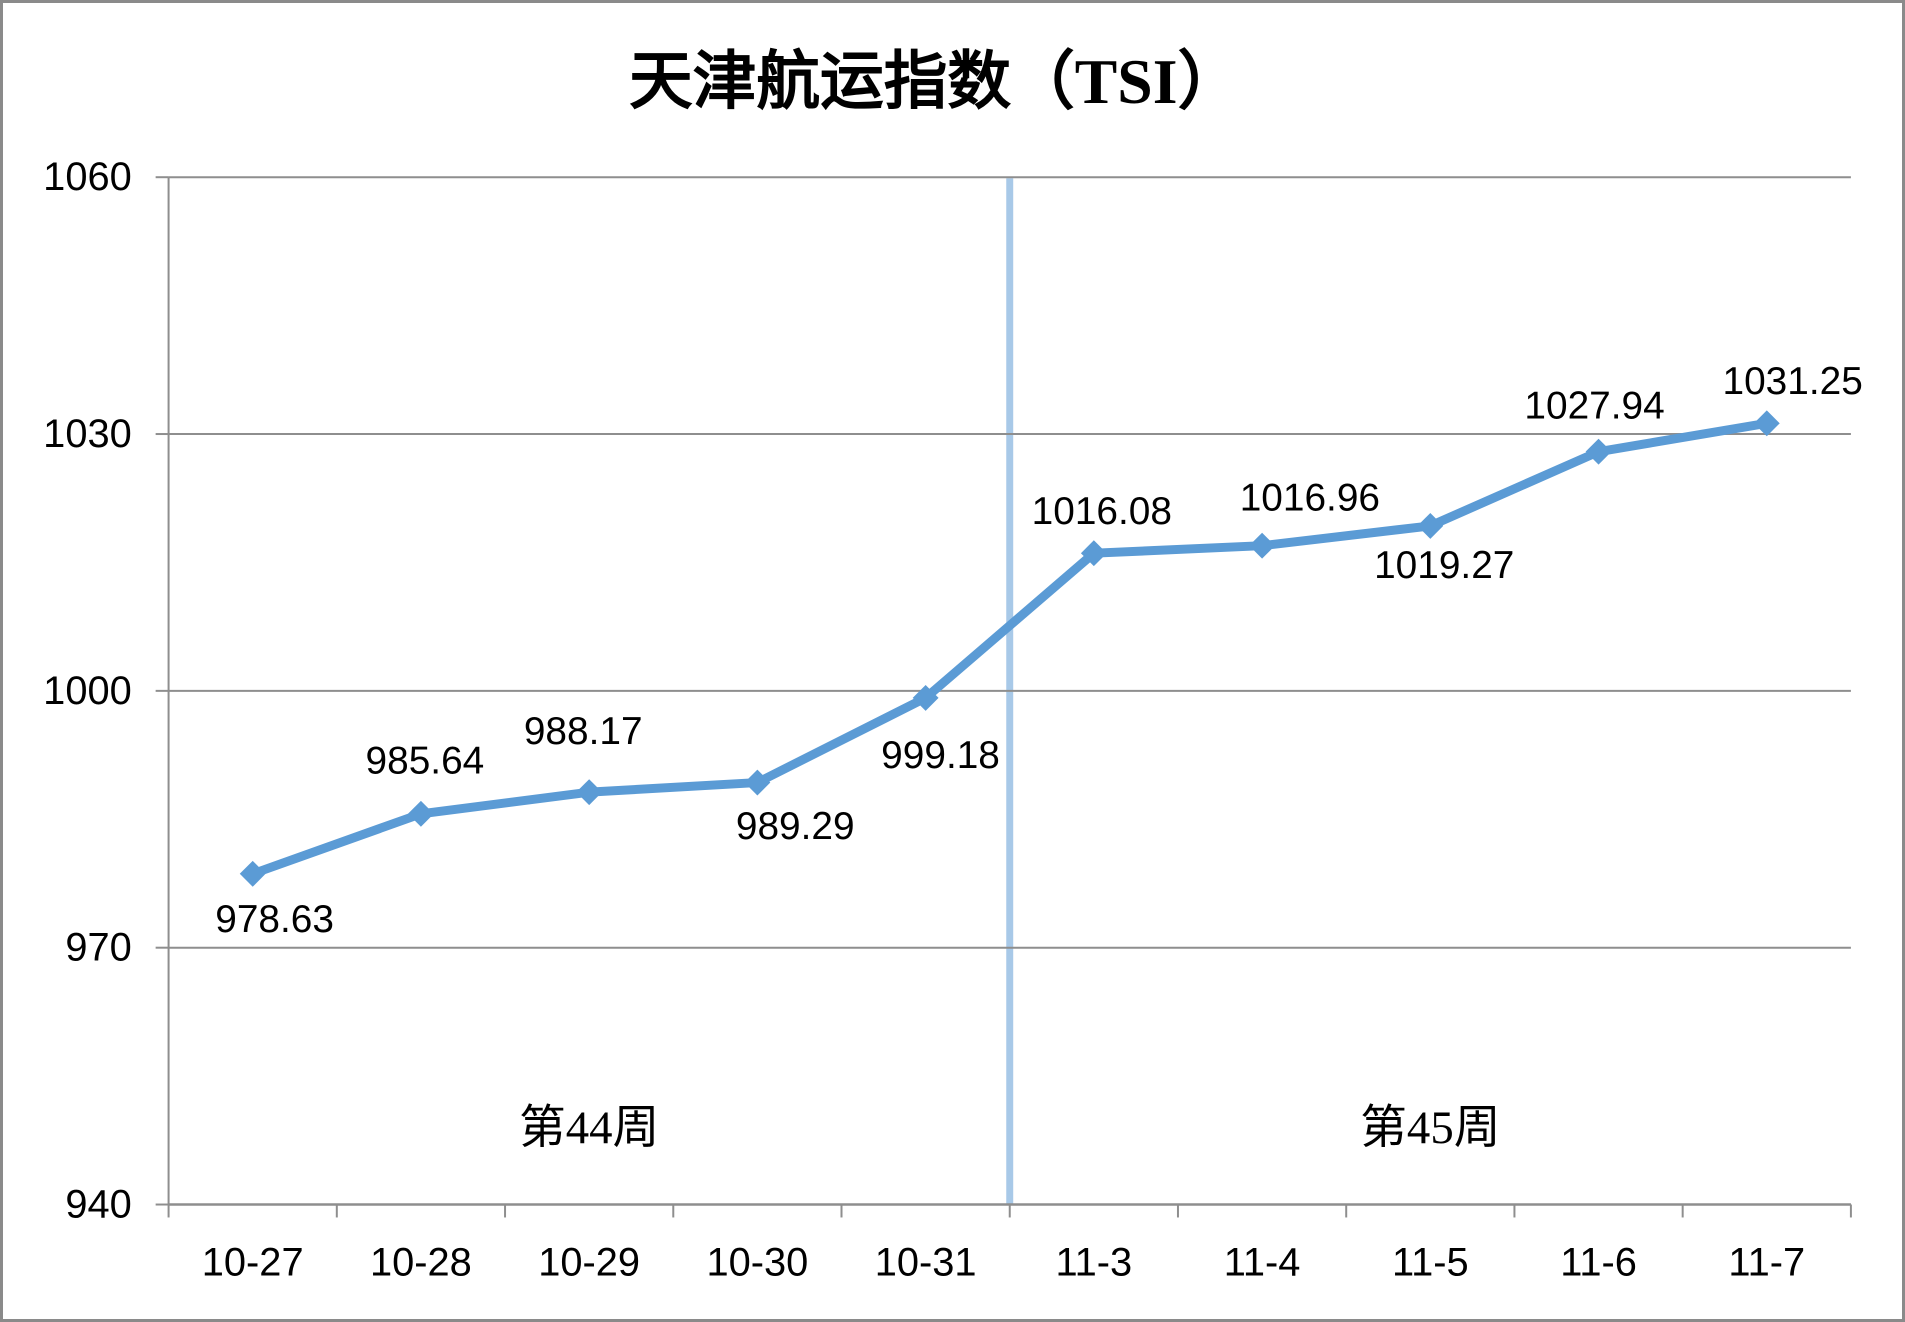 The height and width of the screenshot is (1322, 1905). I want to click on week-44-annotation: 第44周, so click(589, 1128).